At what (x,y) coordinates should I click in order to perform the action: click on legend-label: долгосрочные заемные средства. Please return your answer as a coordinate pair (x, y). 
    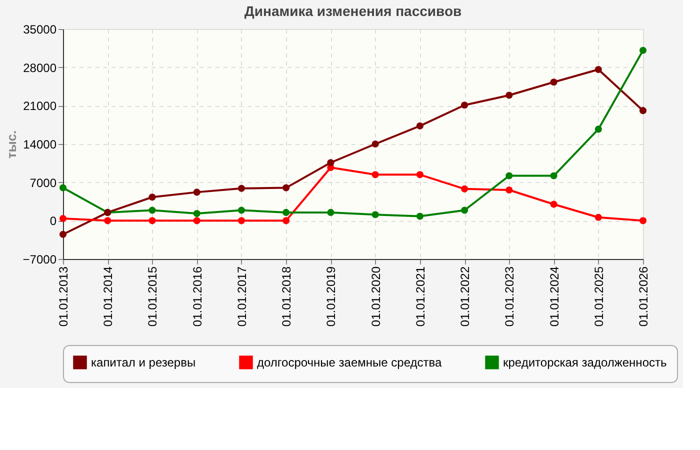
    Looking at the image, I should click on (349, 362).